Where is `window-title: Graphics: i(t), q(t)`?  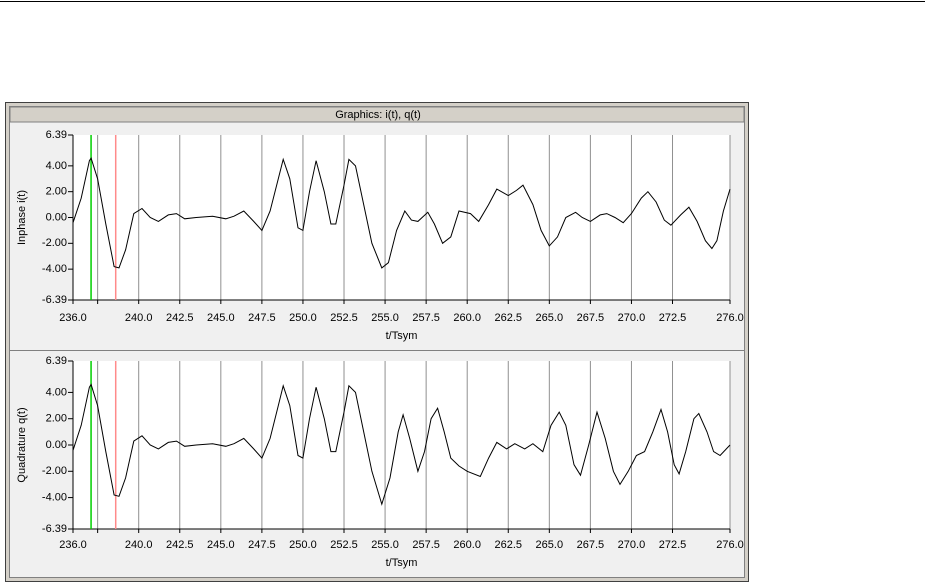
window-title: Graphics: i(t), q(t) is located at coordinates (378, 115).